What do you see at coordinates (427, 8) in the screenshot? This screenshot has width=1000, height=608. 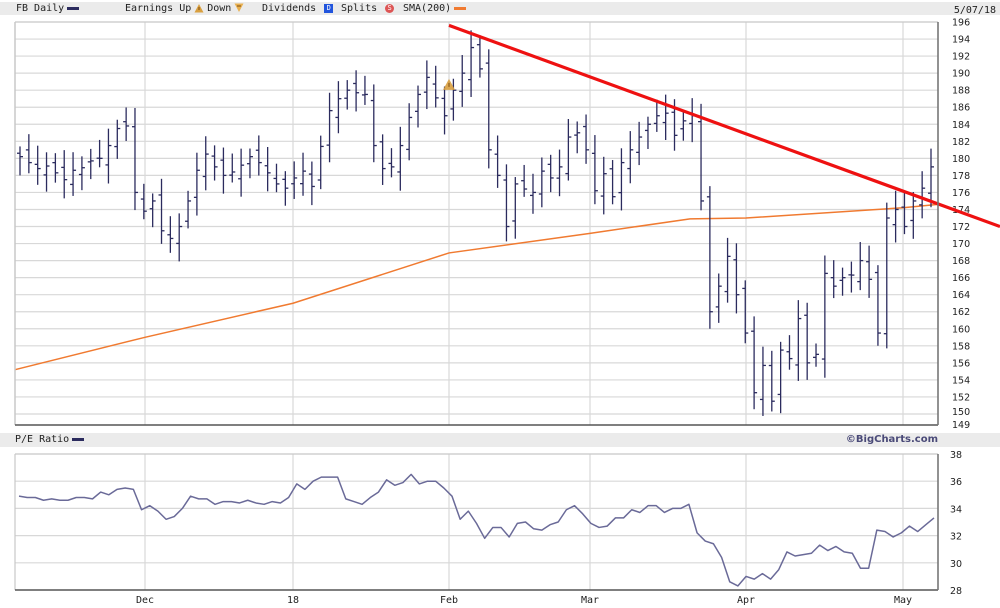 I see `sma-label: SMA(200)` at bounding box center [427, 8].